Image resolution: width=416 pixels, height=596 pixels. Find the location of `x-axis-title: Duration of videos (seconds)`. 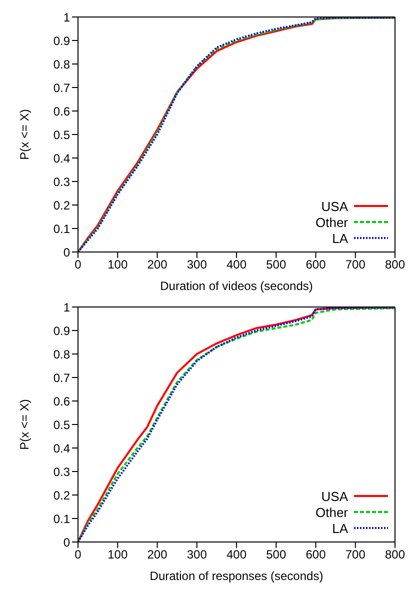

x-axis-title: Duration of videos (seconds) is located at coordinates (236, 286).